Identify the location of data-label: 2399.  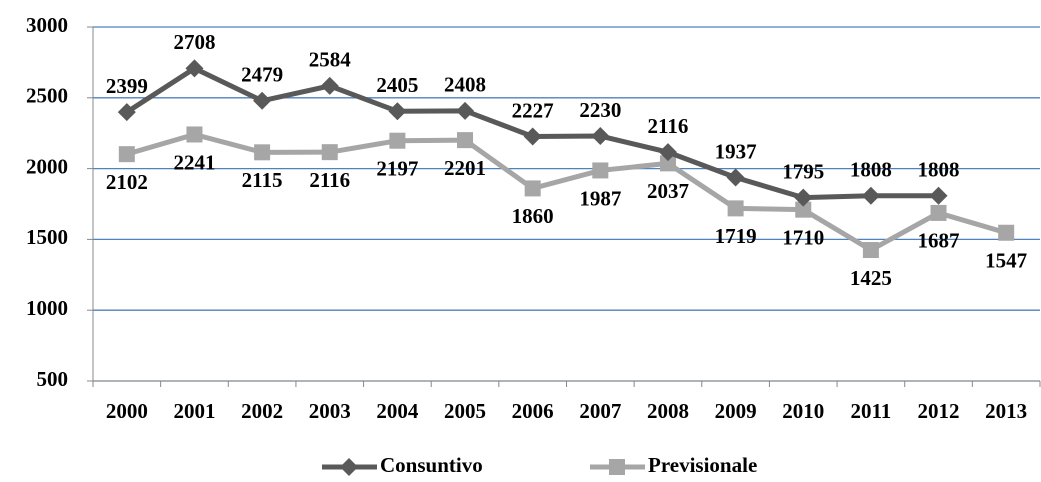
(127, 86).